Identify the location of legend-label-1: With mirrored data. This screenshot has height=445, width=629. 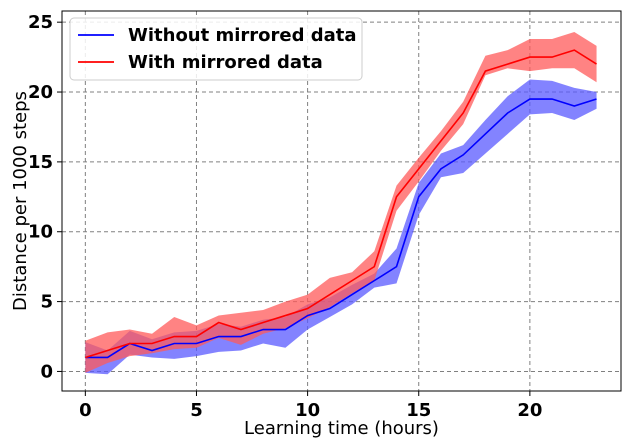
(225, 62).